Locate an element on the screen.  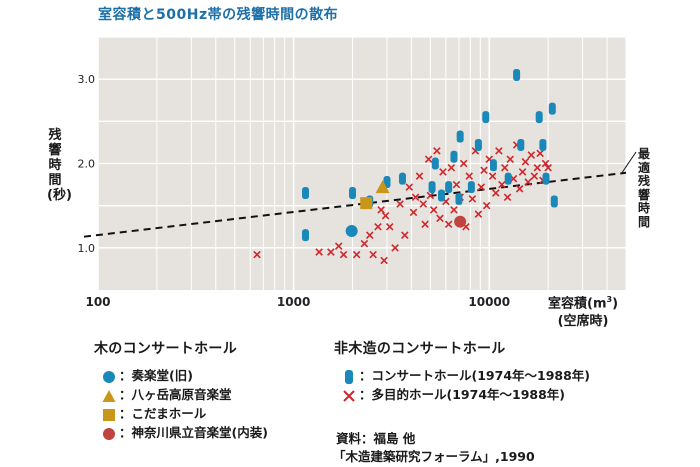
x-tick-label: 100 is located at coordinates (97, 302).